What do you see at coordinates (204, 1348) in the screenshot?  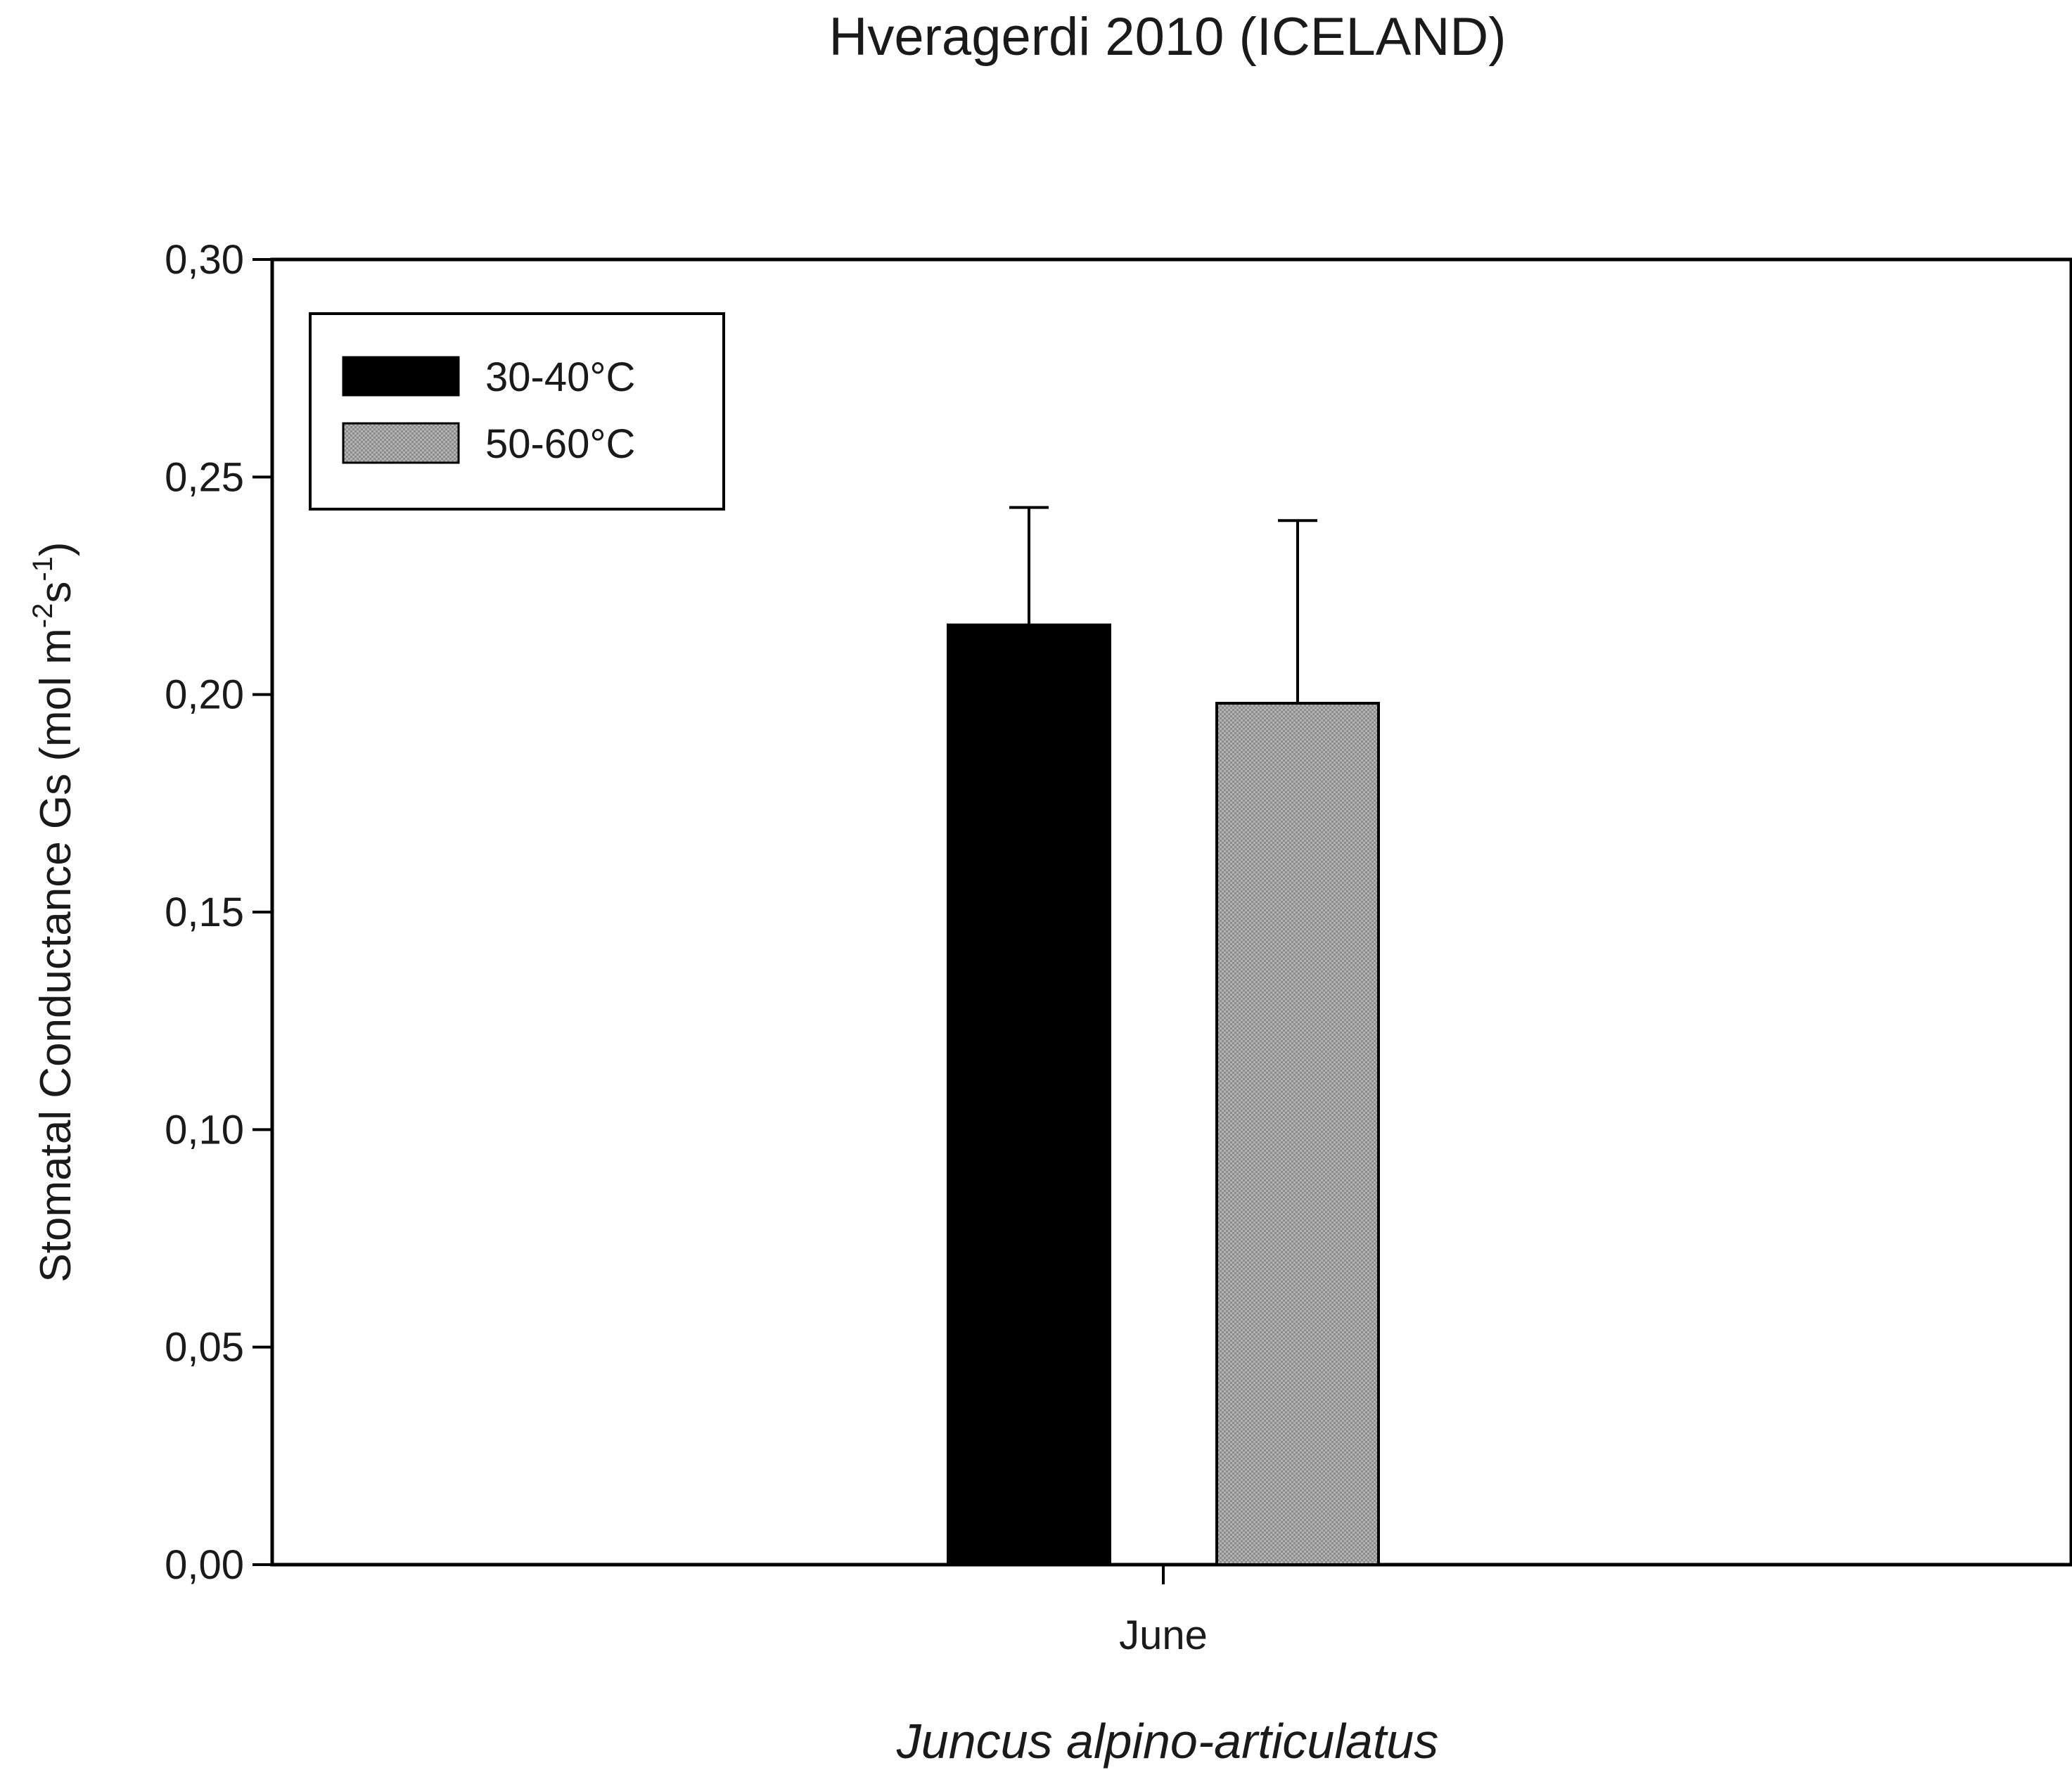 I see `y-tick-label: 0,05` at bounding box center [204, 1348].